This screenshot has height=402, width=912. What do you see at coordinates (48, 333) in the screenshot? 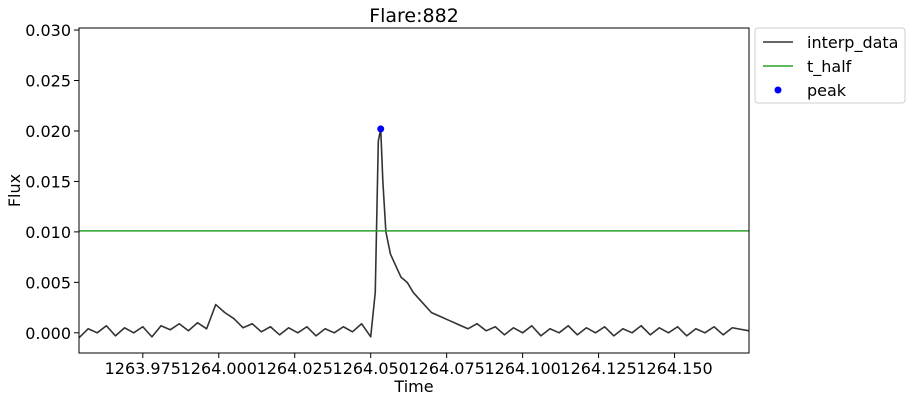
I see `y-tick-label: 0.000` at bounding box center [48, 333].